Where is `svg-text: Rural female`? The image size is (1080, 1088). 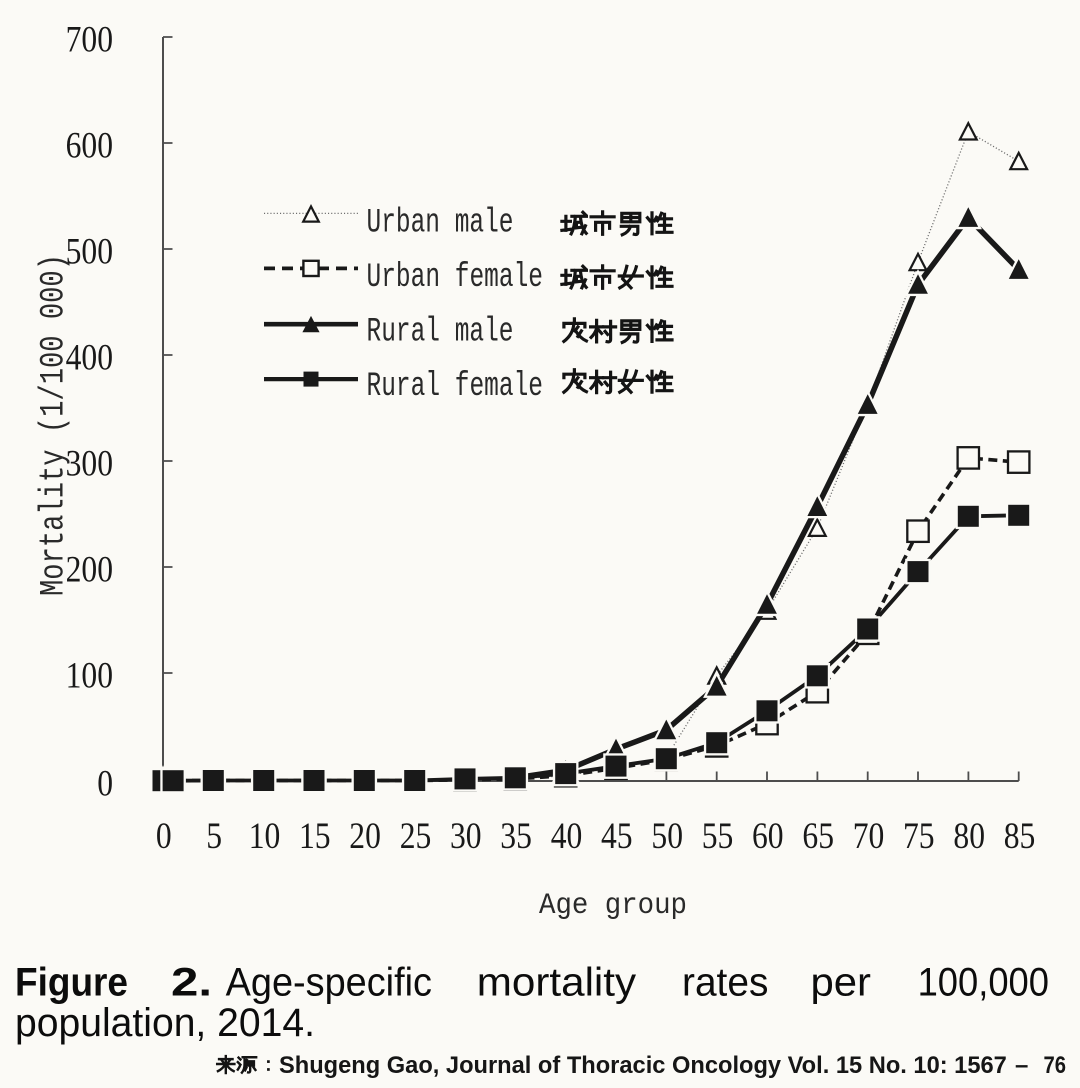
svg-text: Rural female is located at coordinates (455, 387).